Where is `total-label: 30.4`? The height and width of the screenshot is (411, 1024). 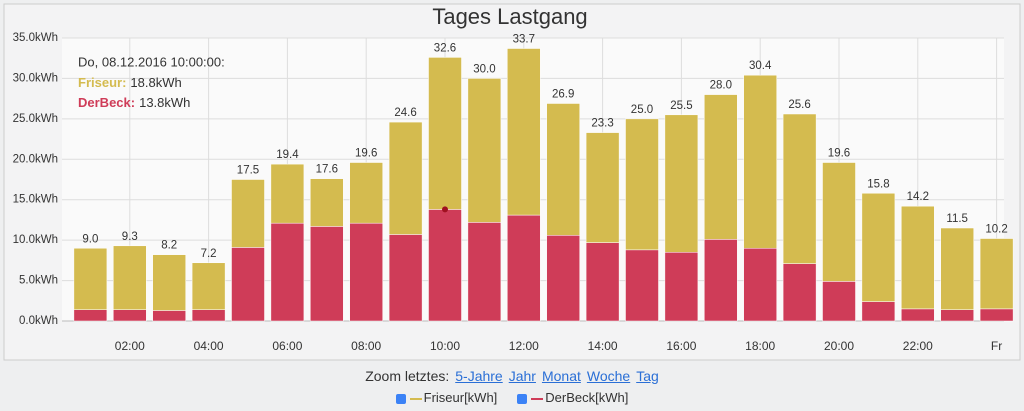
total-label: 30.4 is located at coordinates (760, 66).